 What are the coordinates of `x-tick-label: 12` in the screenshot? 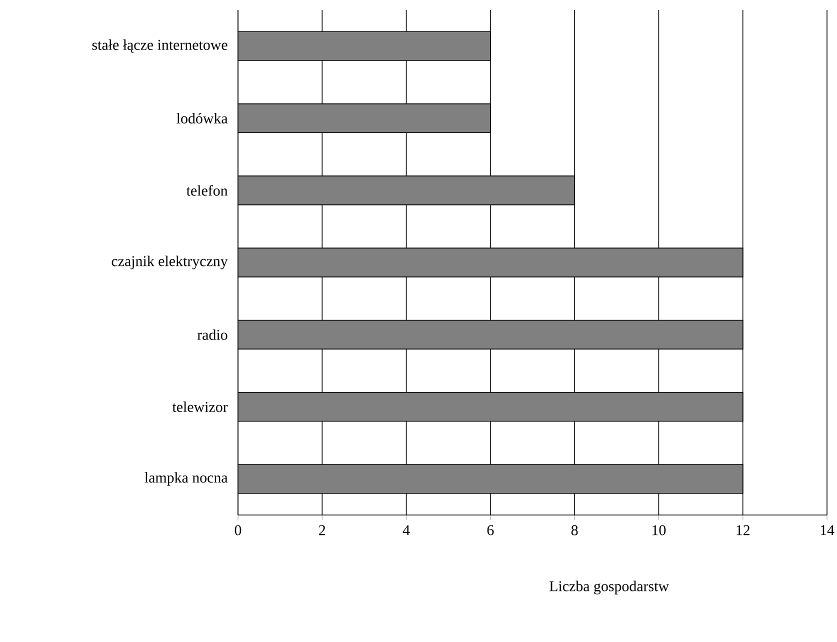 It's located at (743, 530).